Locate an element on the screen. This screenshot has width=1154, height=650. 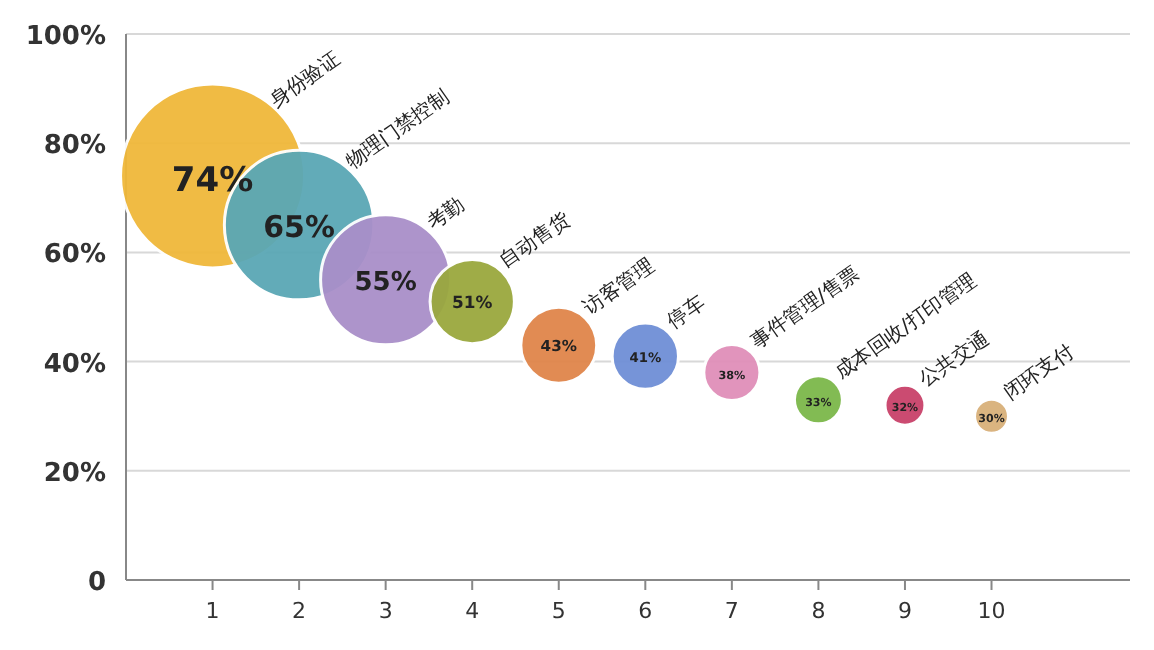
x-tick-label: 1 is located at coordinates (212, 611).